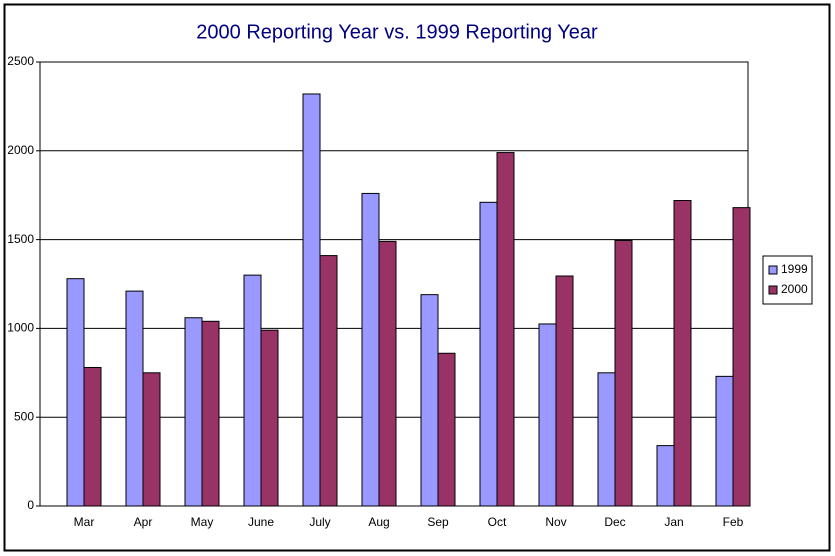 This screenshot has height=556, width=835. Describe the element at coordinates (378, 522) in the screenshot. I see `x-tick-label: Aug` at that location.